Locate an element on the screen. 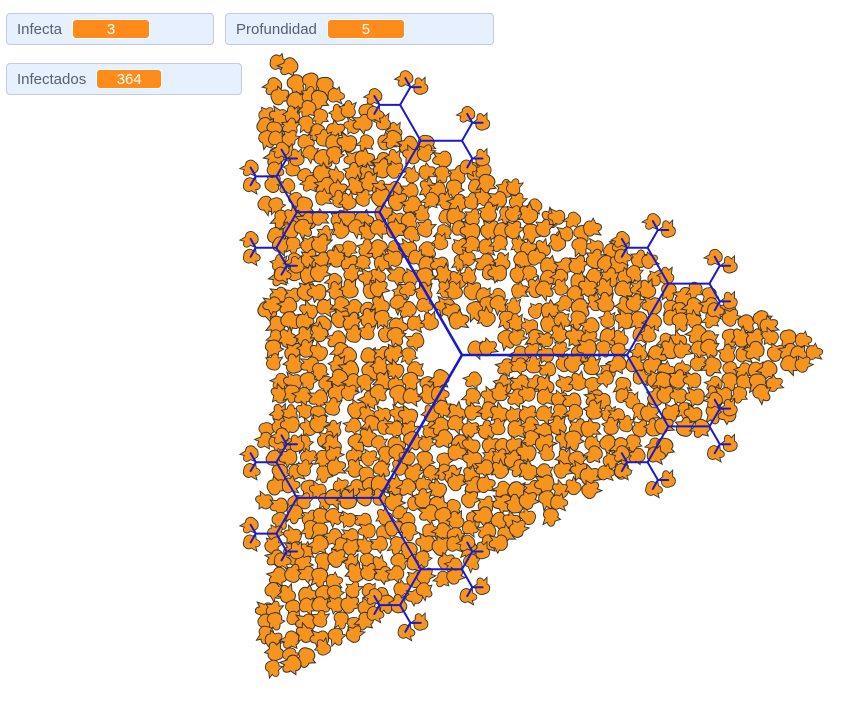 The height and width of the screenshot is (704, 844). monitor-infecta: Infecta 3 is located at coordinates (110, 29).